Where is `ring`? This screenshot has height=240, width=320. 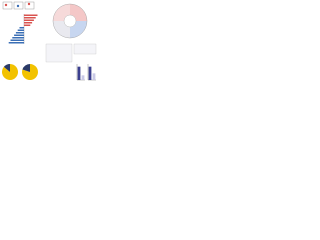 ring is located at coordinates (70, 21).